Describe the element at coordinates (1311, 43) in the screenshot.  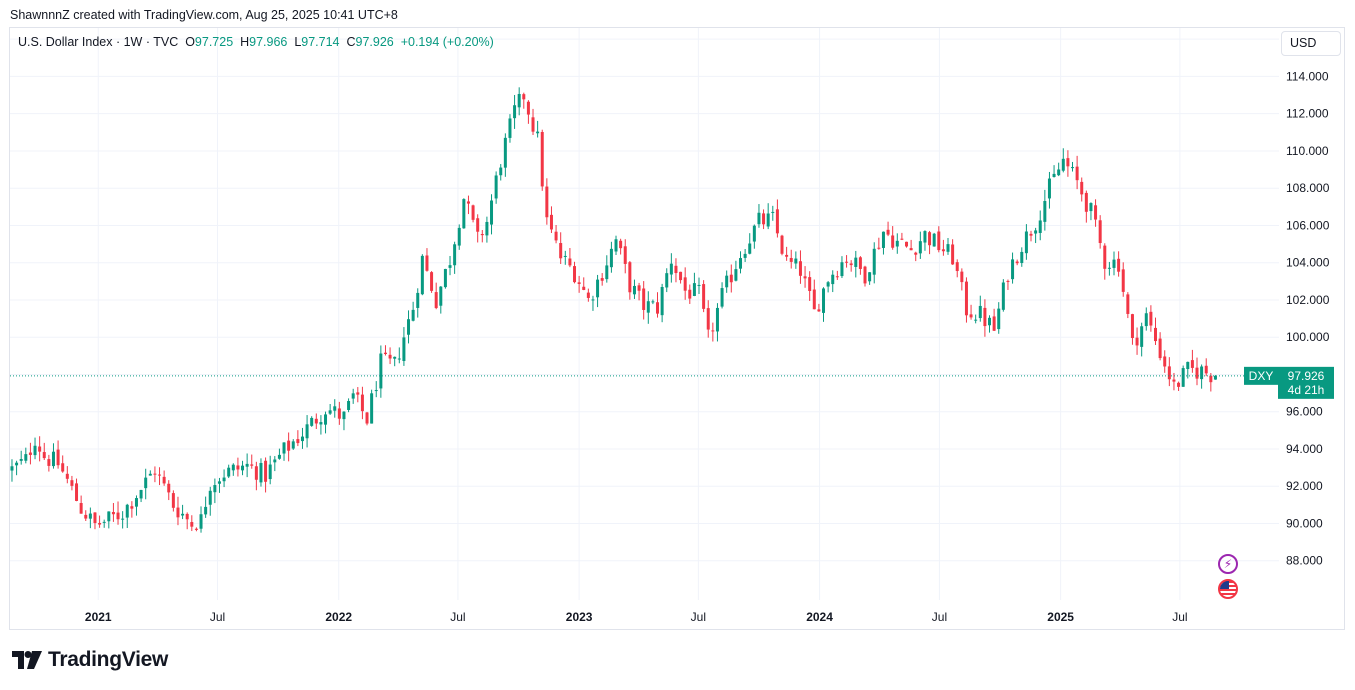
I see `currency-button: USD` at that location.